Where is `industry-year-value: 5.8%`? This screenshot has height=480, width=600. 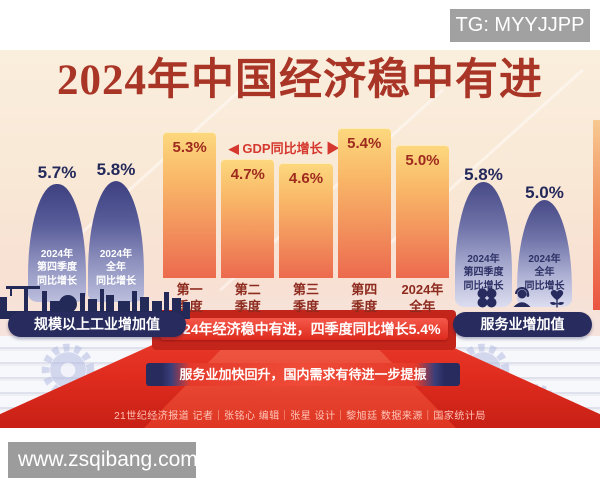
industry-year-value: 5.8% is located at coordinates (116, 169).